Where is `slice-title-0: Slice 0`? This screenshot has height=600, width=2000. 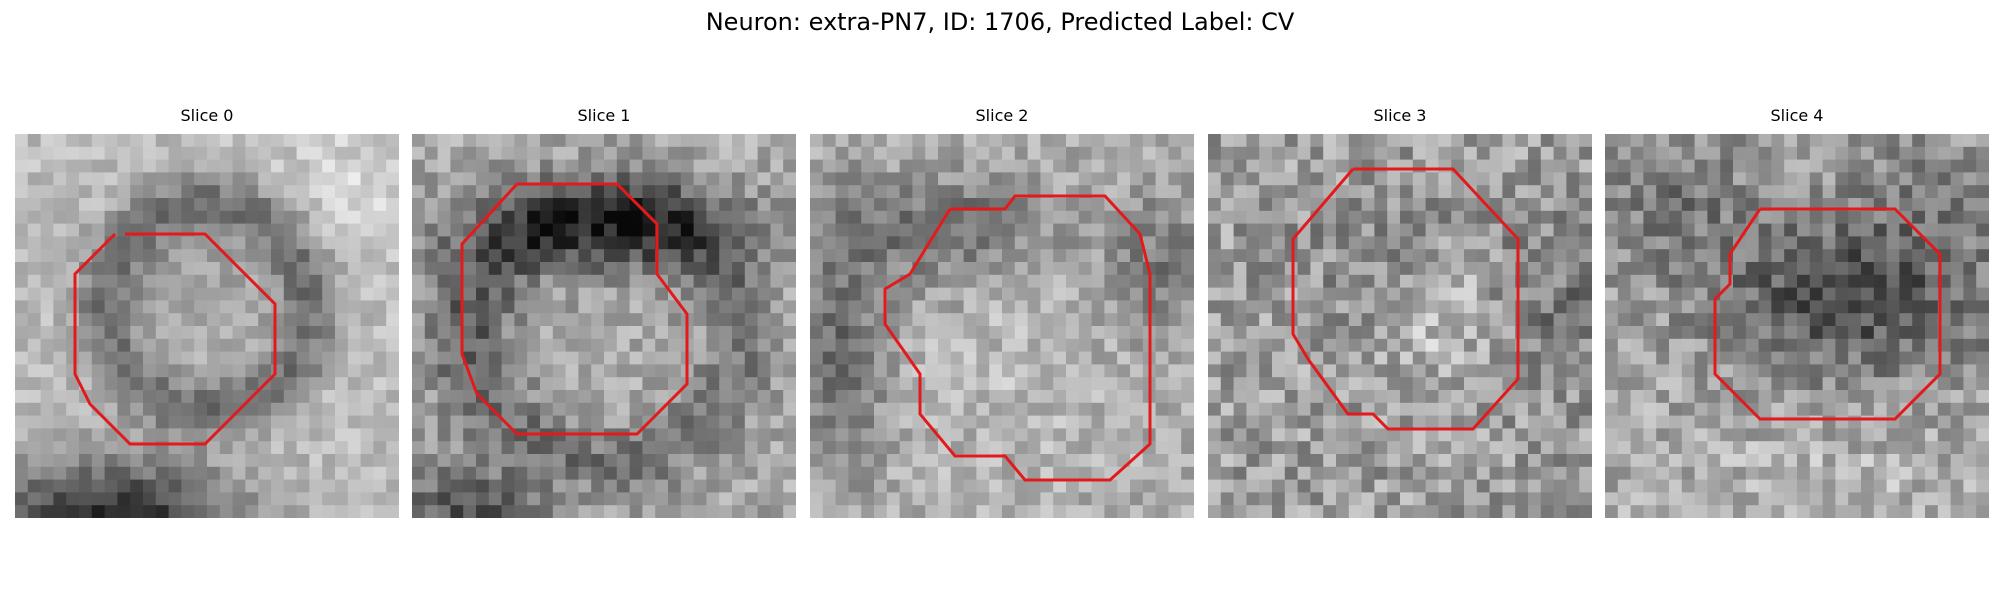
slice-title-0: Slice 0 is located at coordinates (207, 115).